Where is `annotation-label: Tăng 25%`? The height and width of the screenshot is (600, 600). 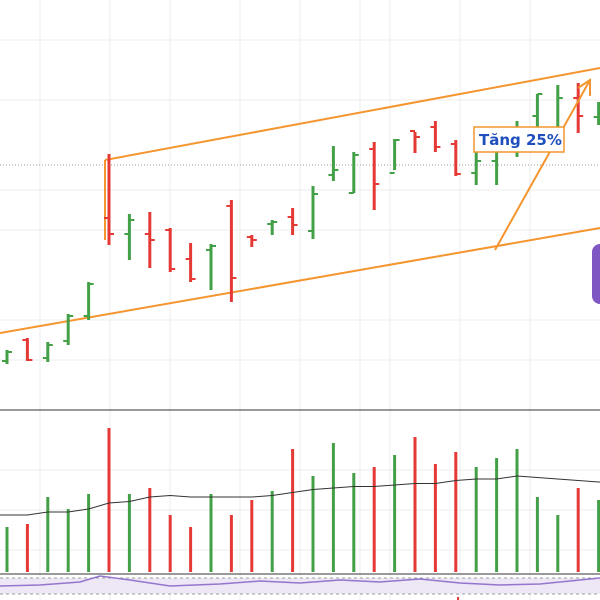 annotation-label: Tăng 25% is located at coordinates (520, 140).